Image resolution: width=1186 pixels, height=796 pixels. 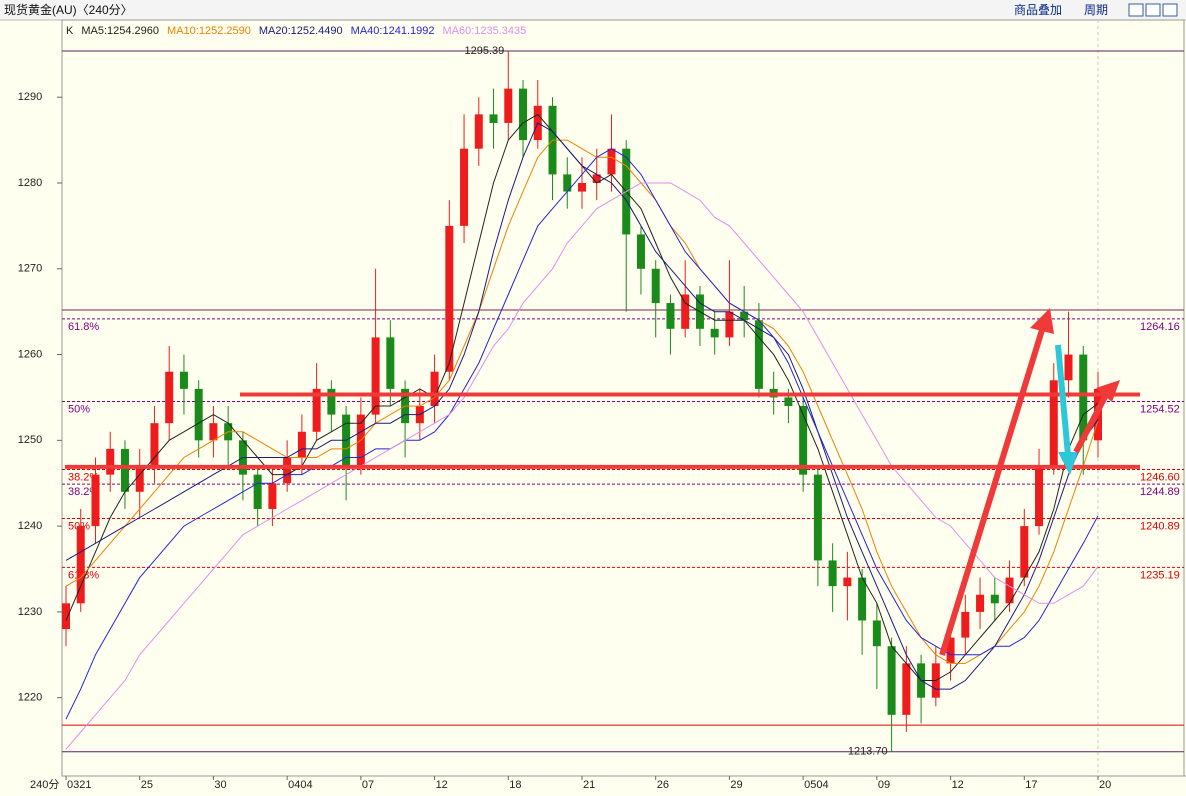 I want to click on fib-price: 1244.89, so click(x=1160, y=492).